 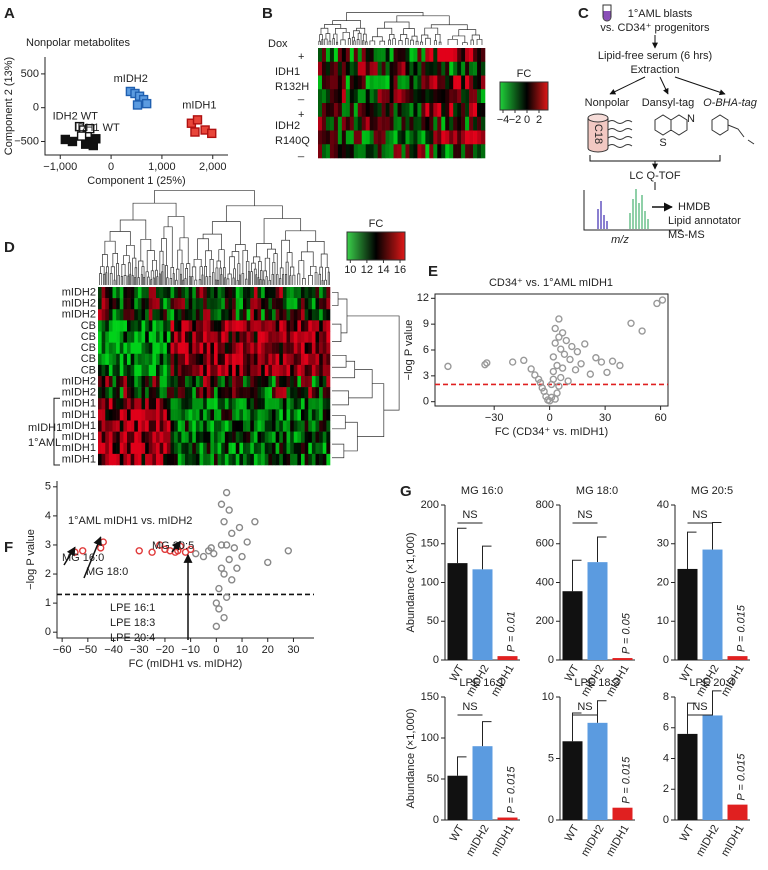 I want to click on series-label: IDH1 WT, so click(x=97, y=128).